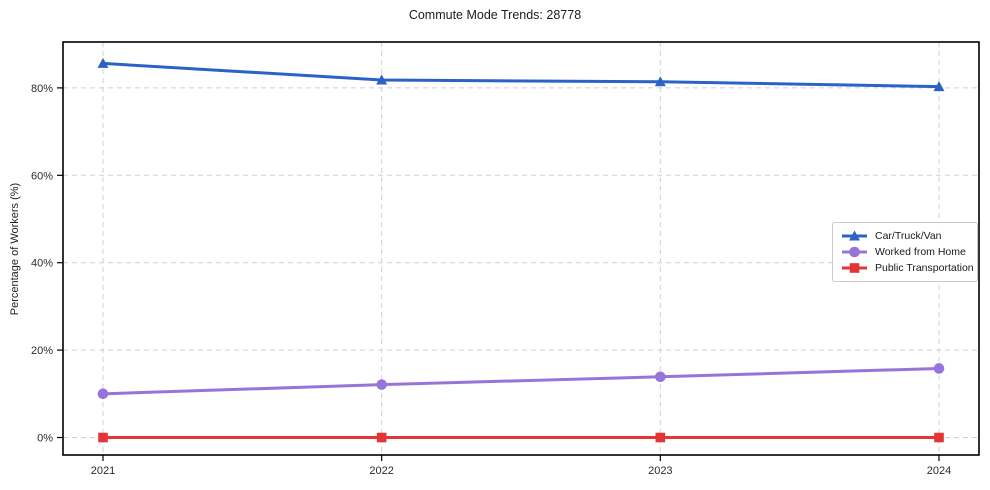 This screenshot has height=490, width=990. I want to click on series-worked-from-home, so click(521, 381).